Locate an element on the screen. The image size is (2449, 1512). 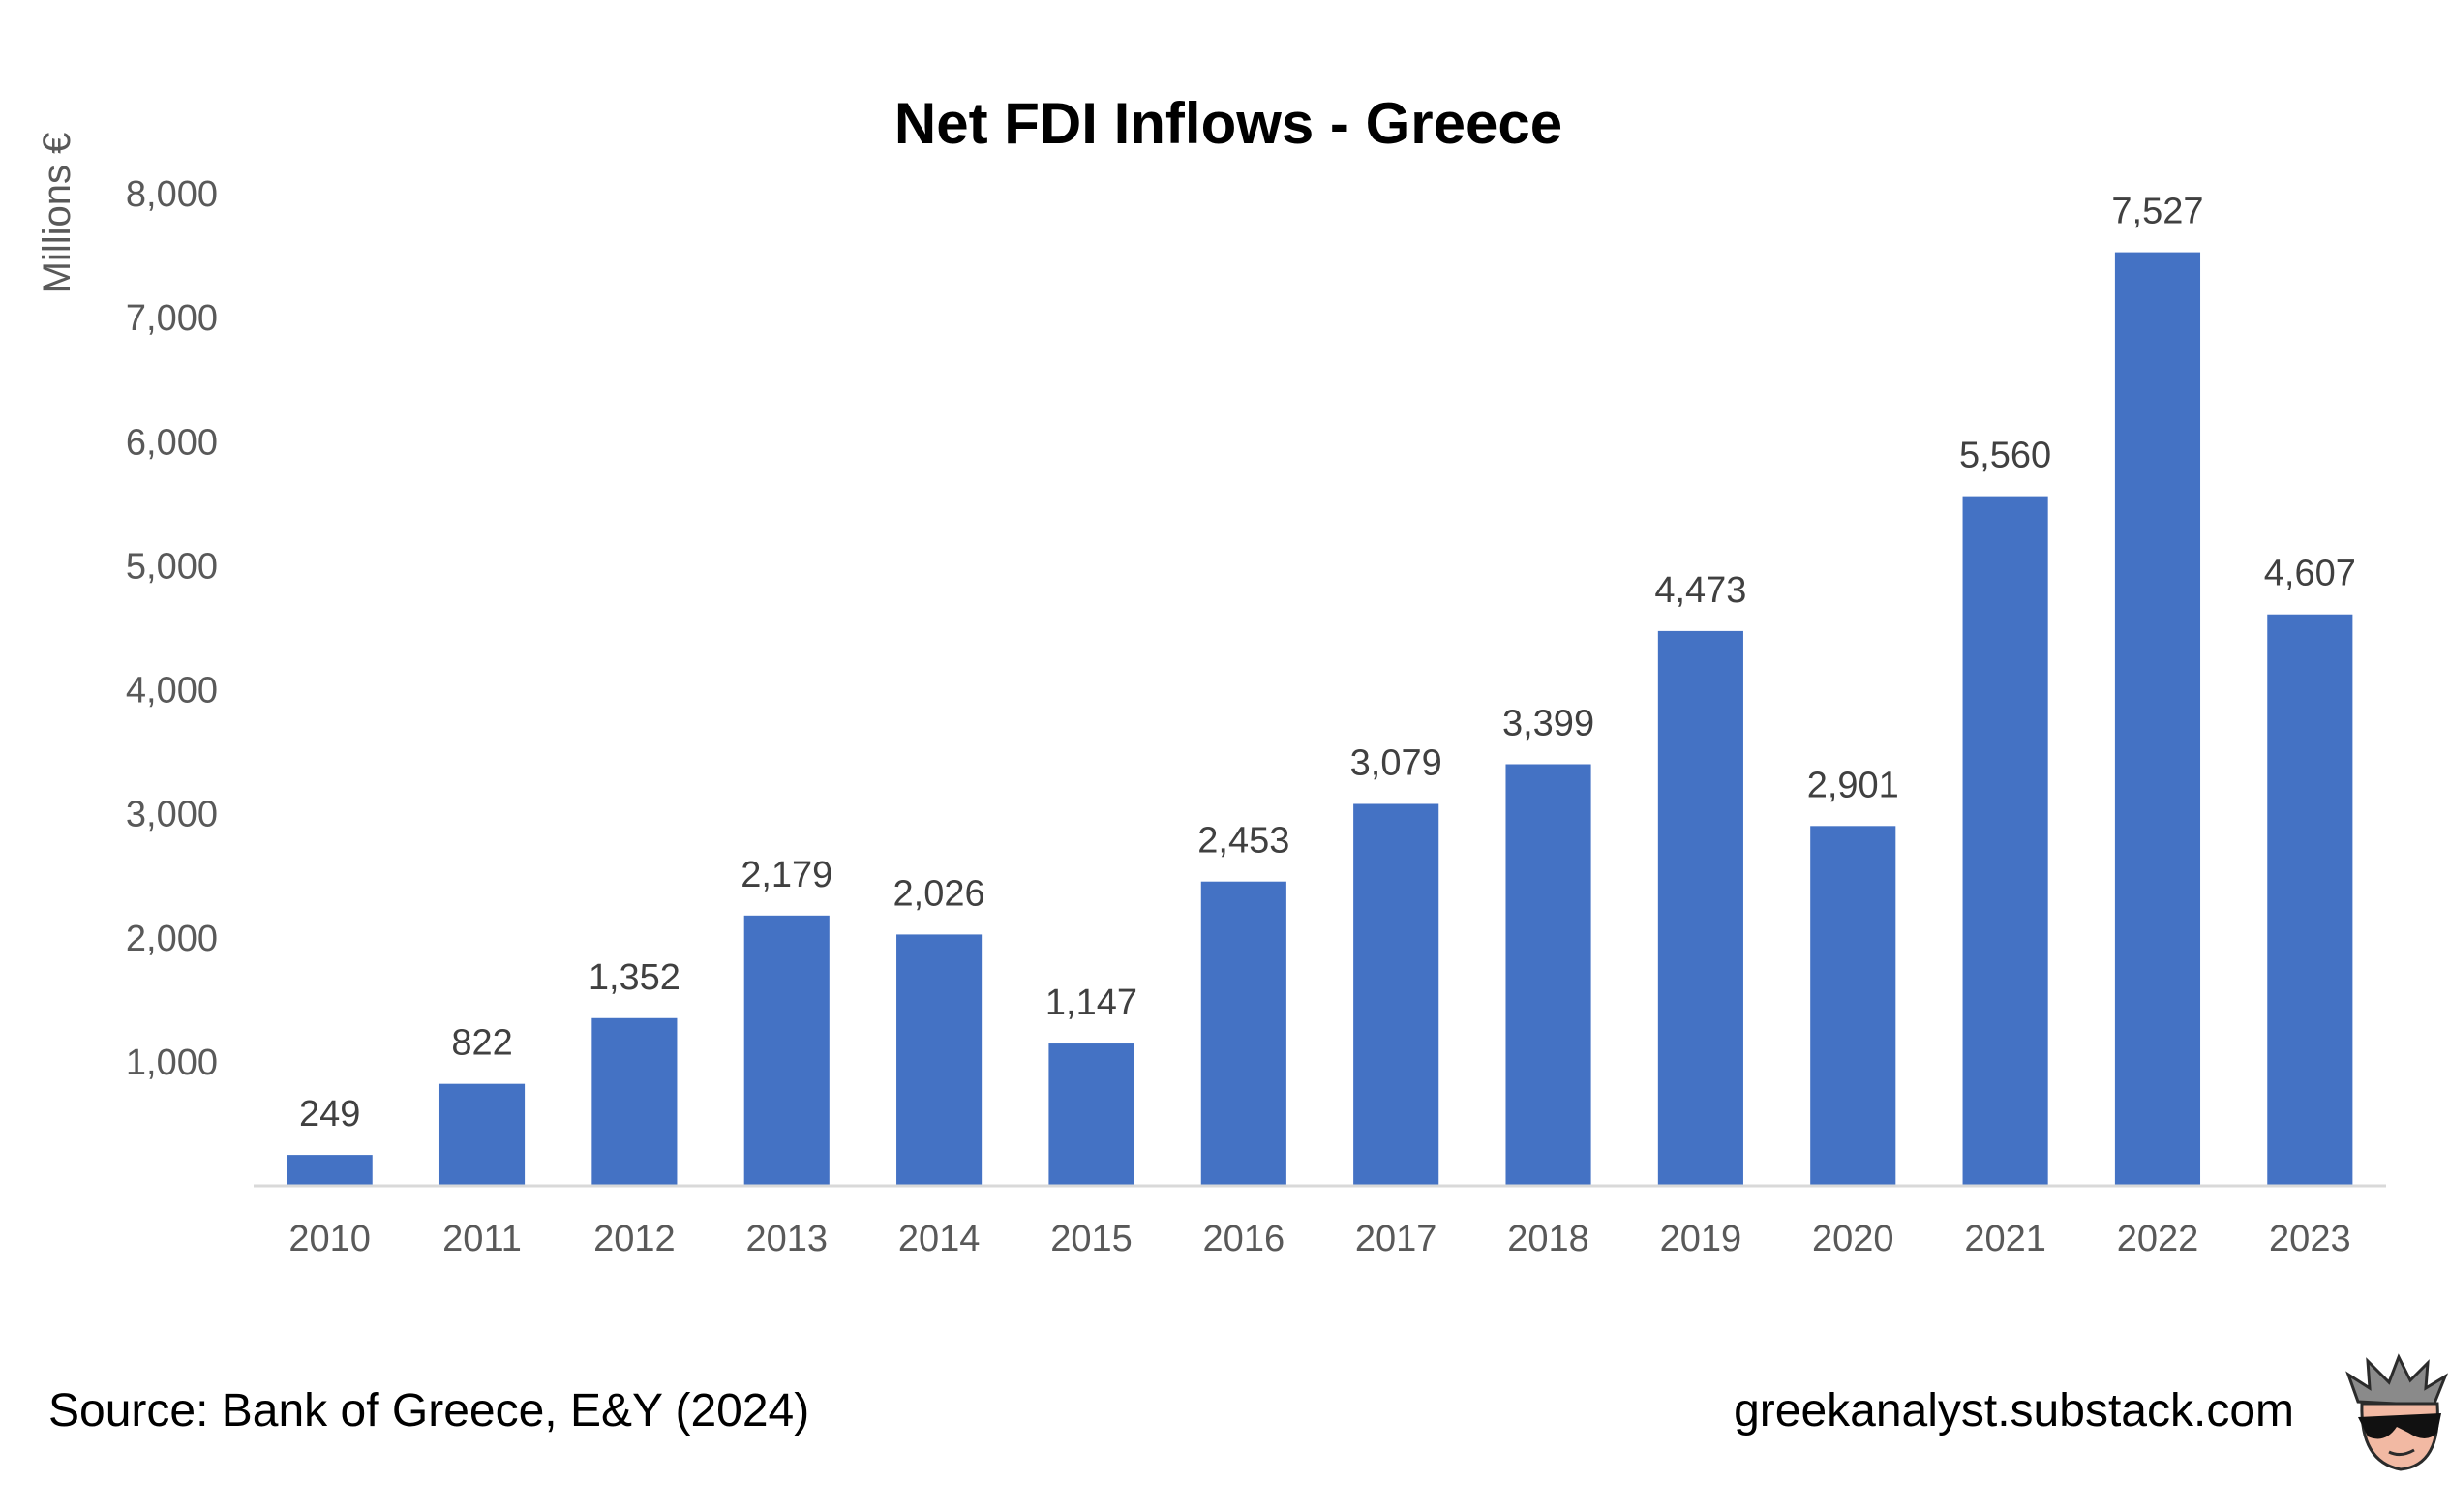
y-tick-label: 2,000 is located at coordinates (172, 939).